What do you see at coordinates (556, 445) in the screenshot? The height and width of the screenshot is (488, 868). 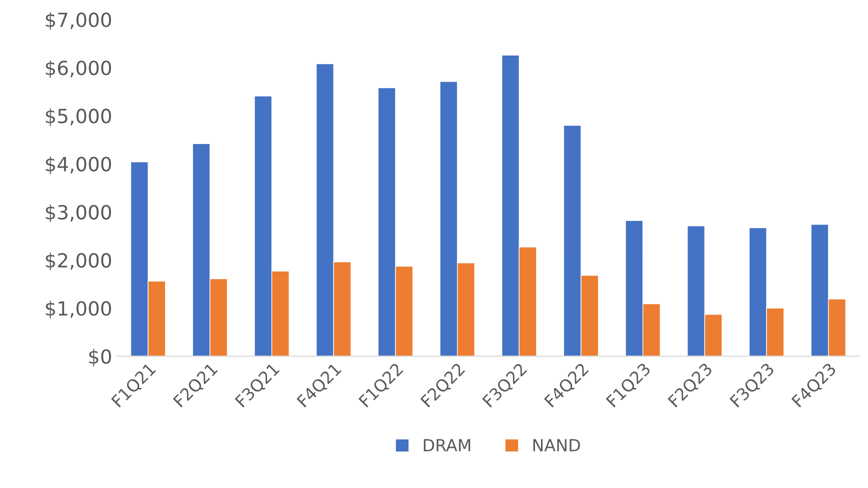 I see `legend-label: NAND` at bounding box center [556, 445].